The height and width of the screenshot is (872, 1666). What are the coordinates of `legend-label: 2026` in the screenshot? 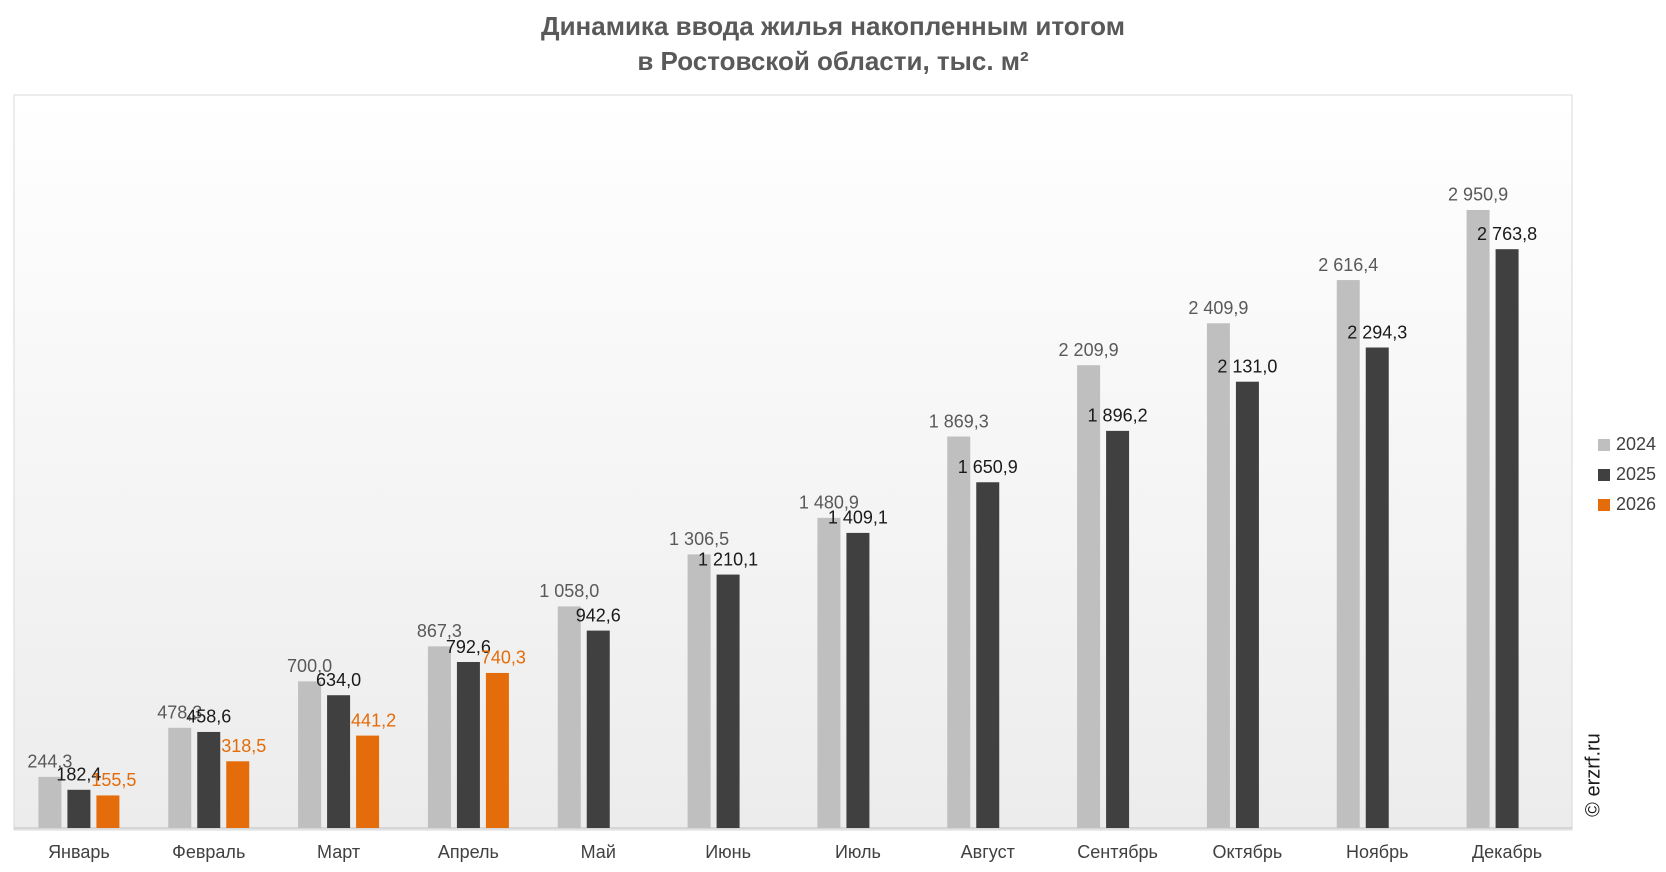 It's located at (1636, 504).